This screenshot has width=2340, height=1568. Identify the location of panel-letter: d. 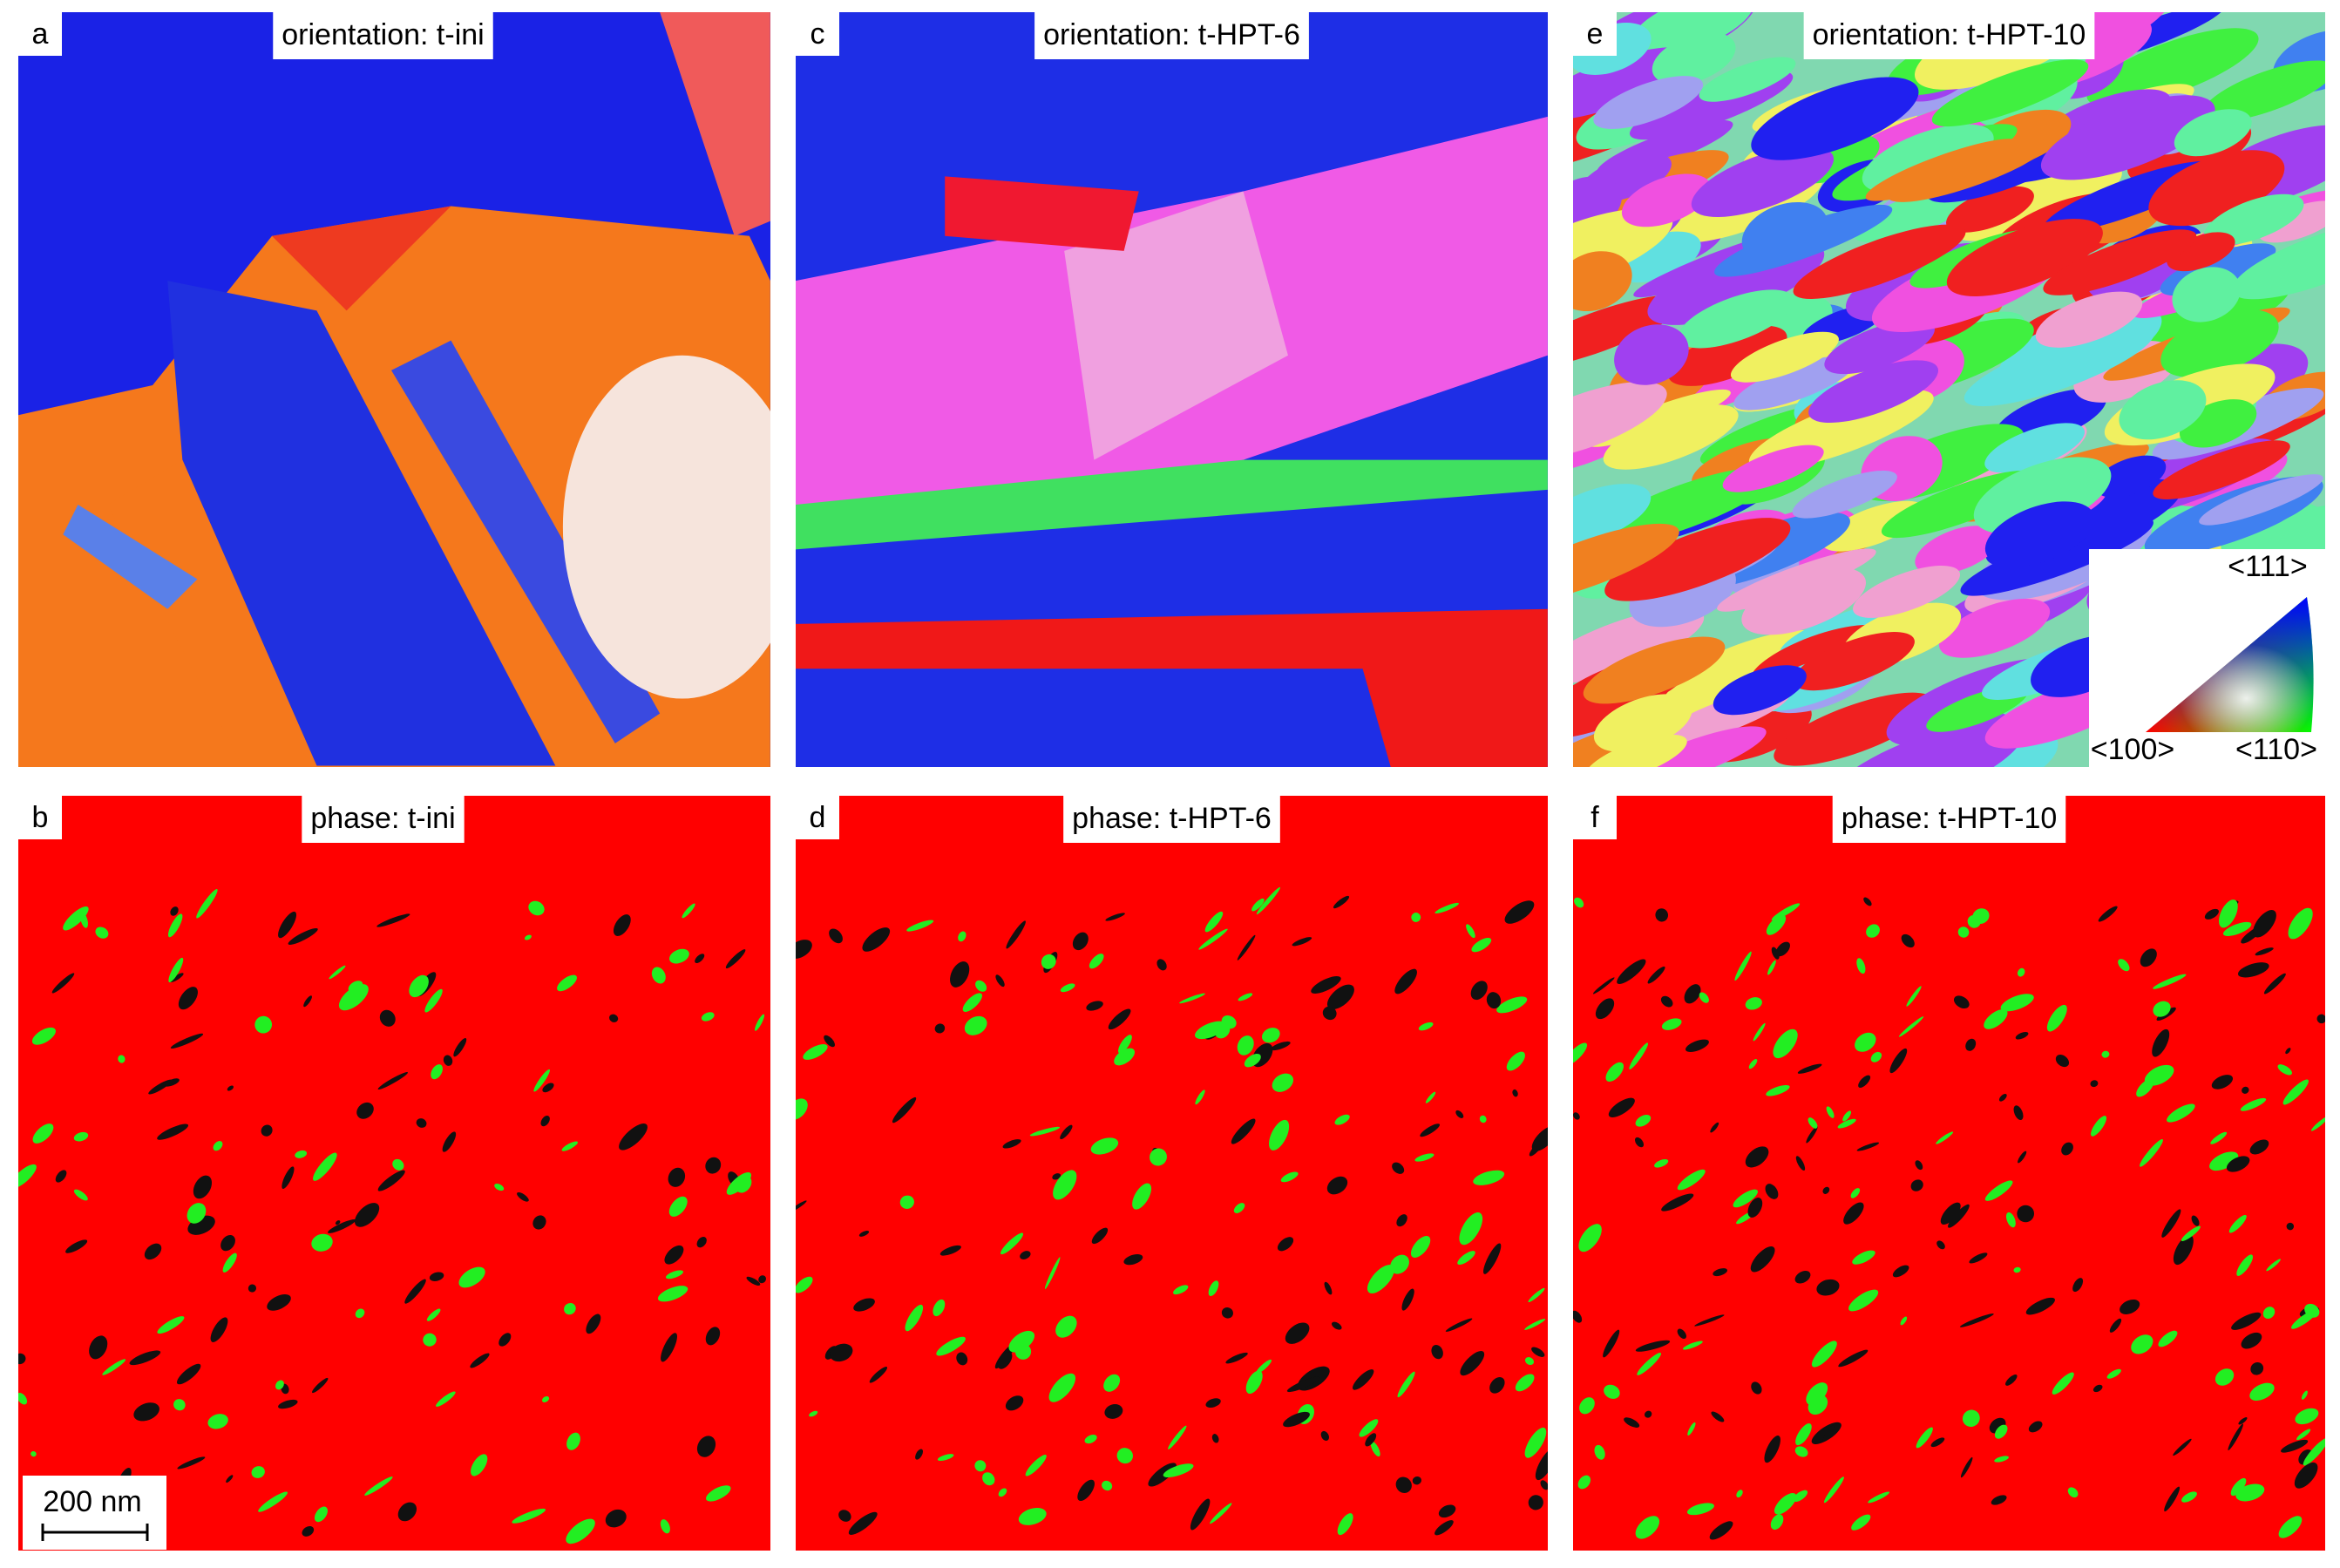
(818, 817).